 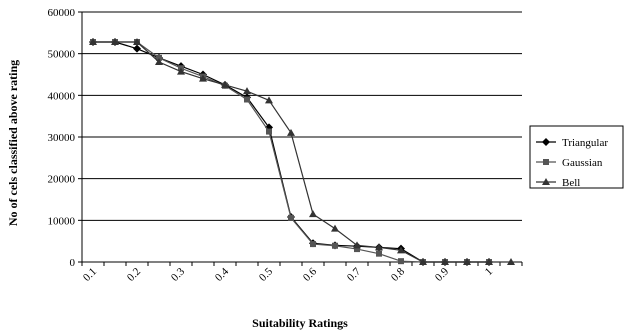 What do you see at coordinates (222, 274) in the screenshot?
I see `x-tick-label: 0.4` at bounding box center [222, 274].